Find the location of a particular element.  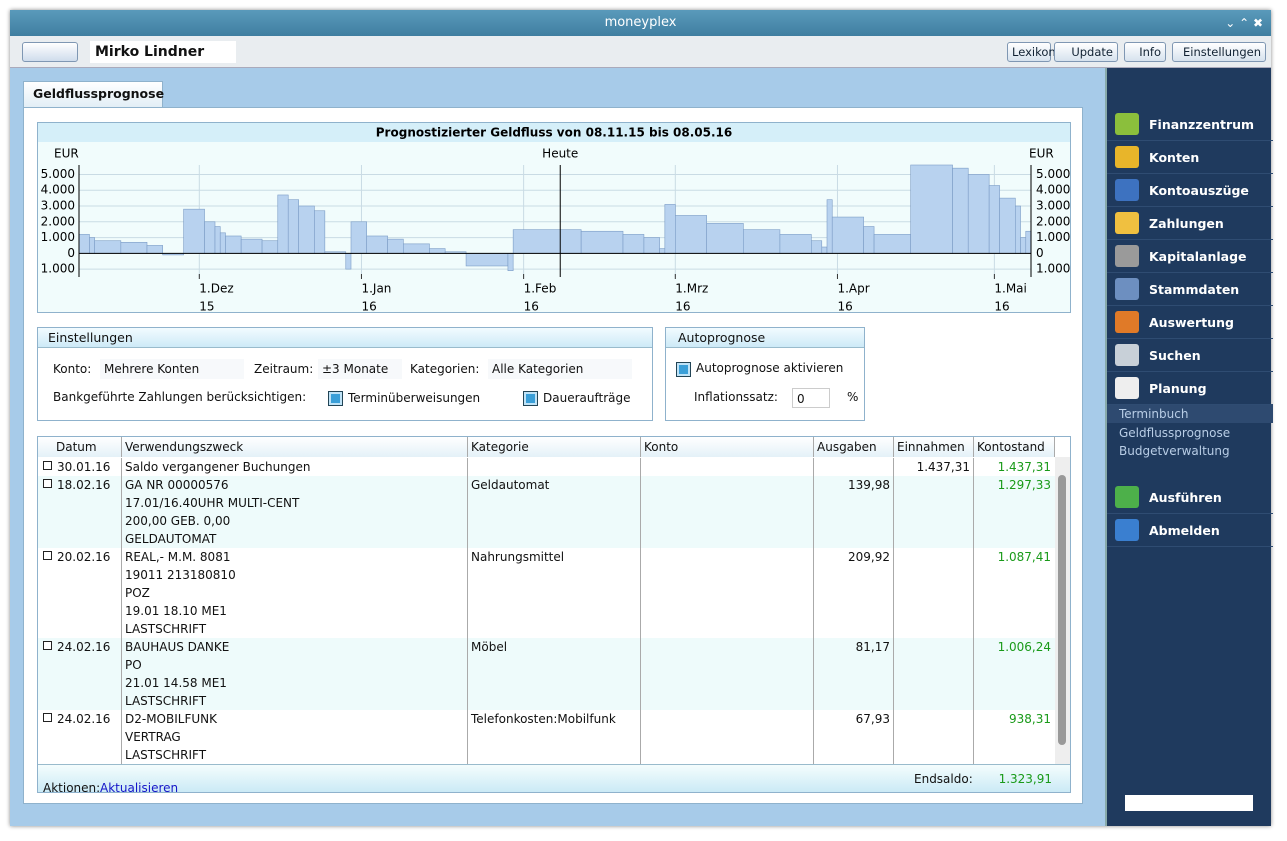

sidebar-item: Stammdaten is located at coordinates (1190, 289).